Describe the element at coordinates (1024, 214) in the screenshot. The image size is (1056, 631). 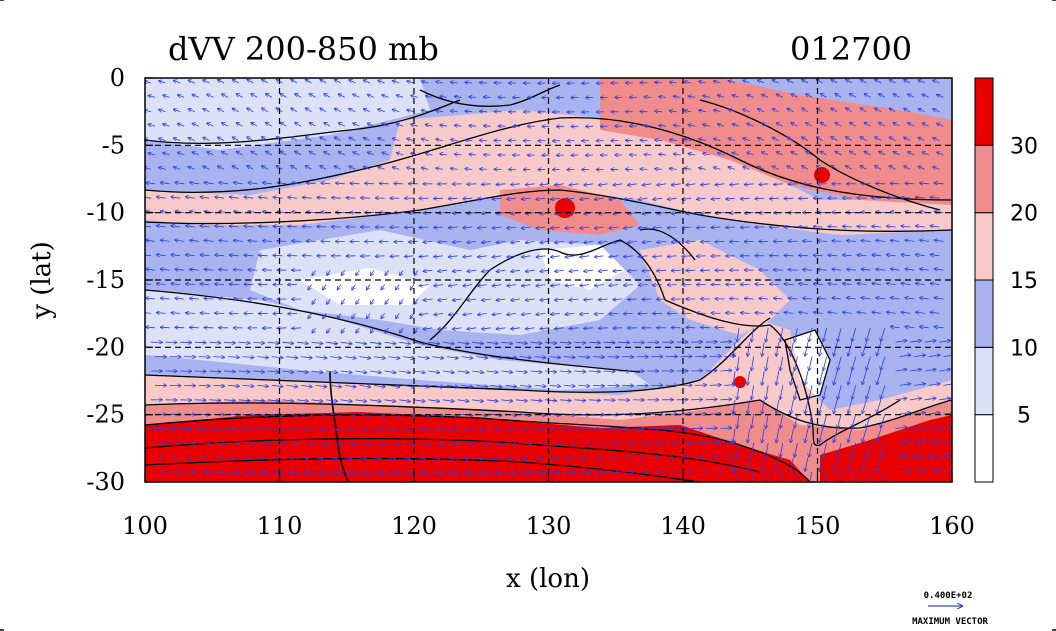
I see `colorbar-label: 20` at that location.